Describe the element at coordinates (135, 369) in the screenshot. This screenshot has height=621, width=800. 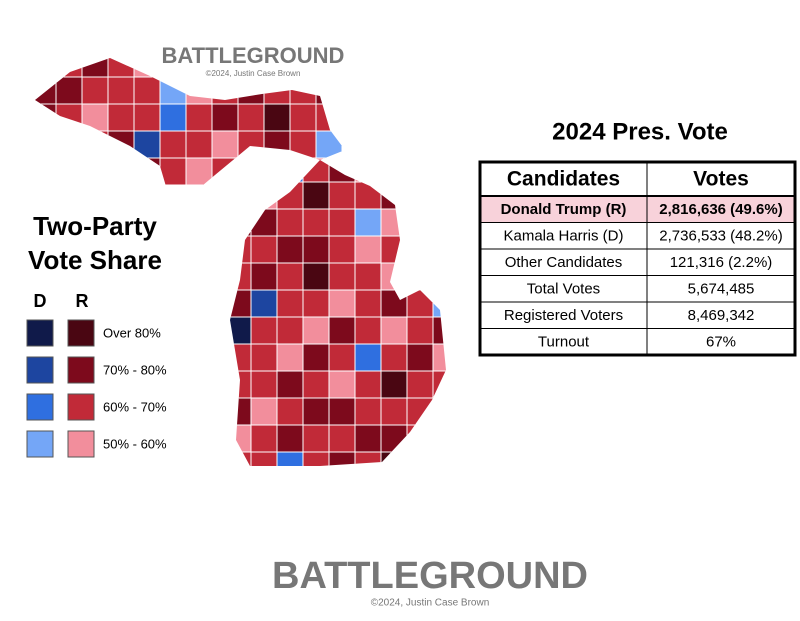
I see `legend-label: 70% - 80%` at that location.